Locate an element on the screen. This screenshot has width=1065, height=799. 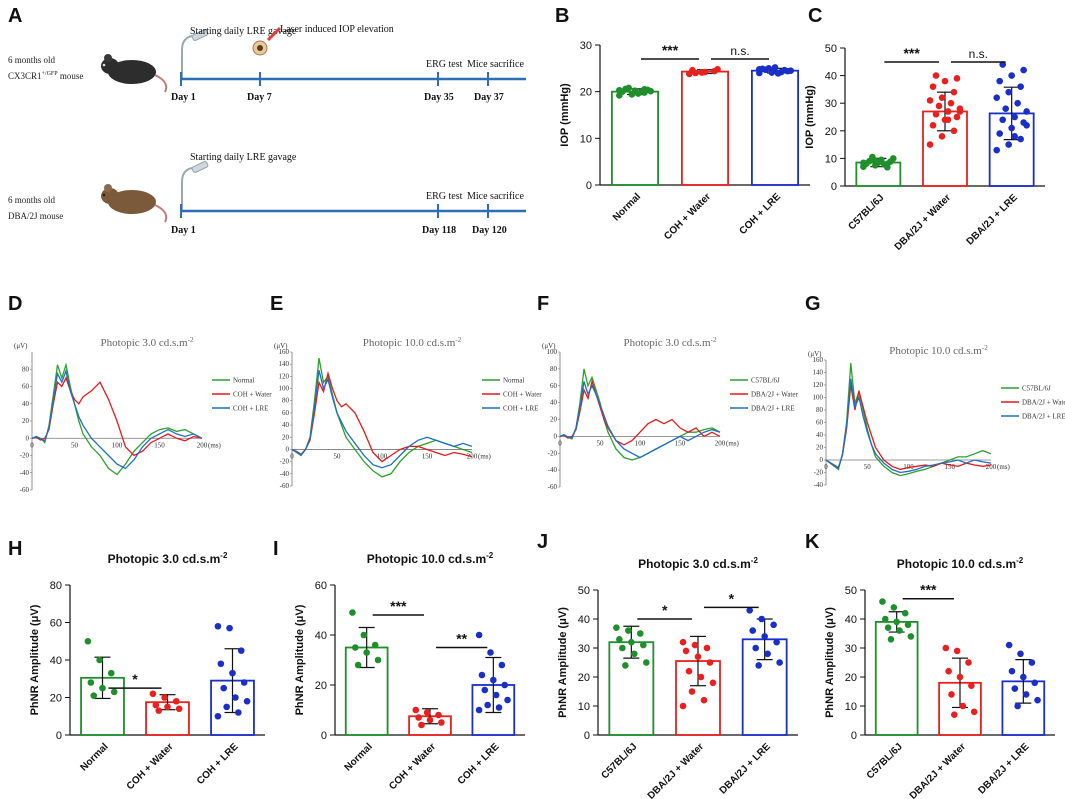
row2-strain: DBA/2J mouse is located at coordinates (35, 216).